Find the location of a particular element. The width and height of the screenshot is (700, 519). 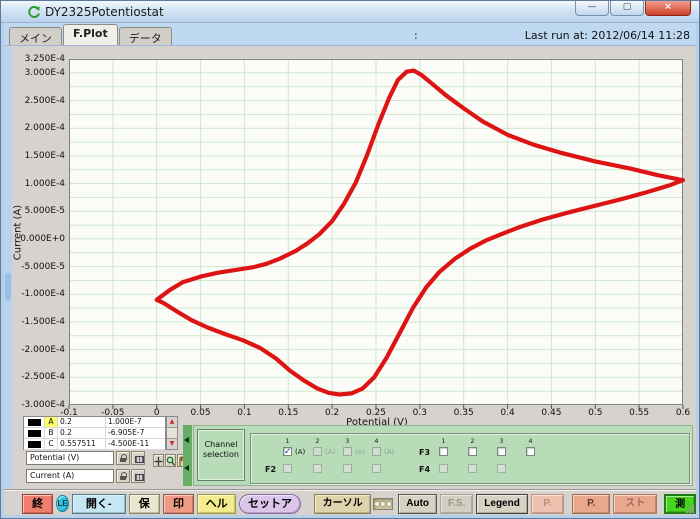

x-tick-label: 0 is located at coordinates (156, 413).